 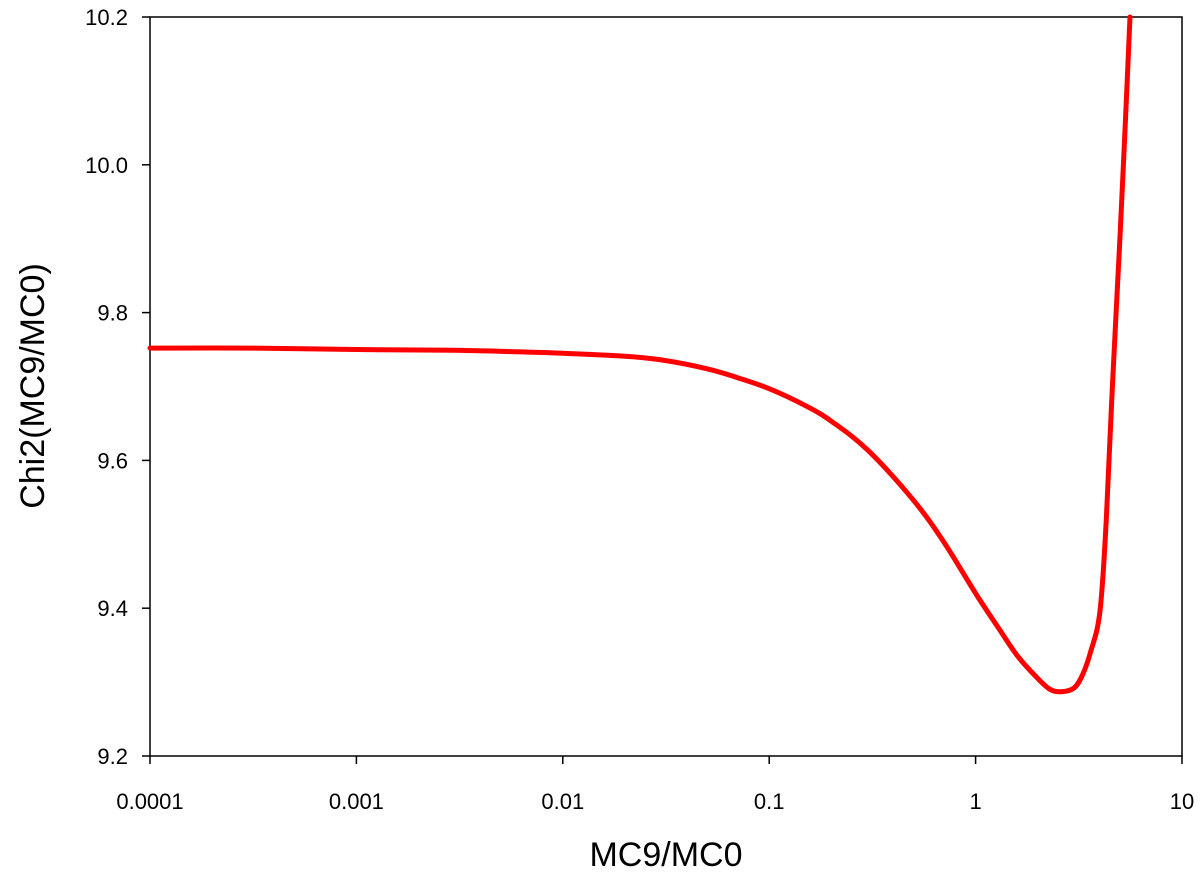 I want to click on x-tick-label: 1, so click(x=975, y=801).